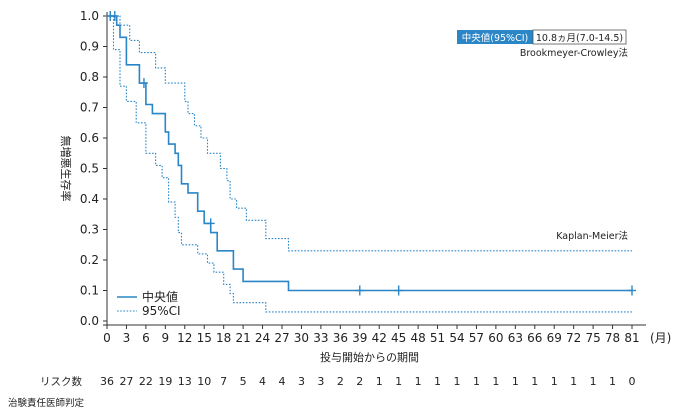  Describe the element at coordinates (89, 199) in the screenshot. I see `y-tick-label: 0.4` at that location.